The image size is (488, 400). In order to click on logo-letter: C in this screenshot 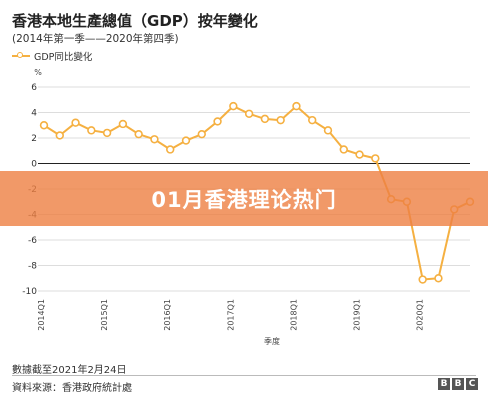, I will do `click(472, 384)`.